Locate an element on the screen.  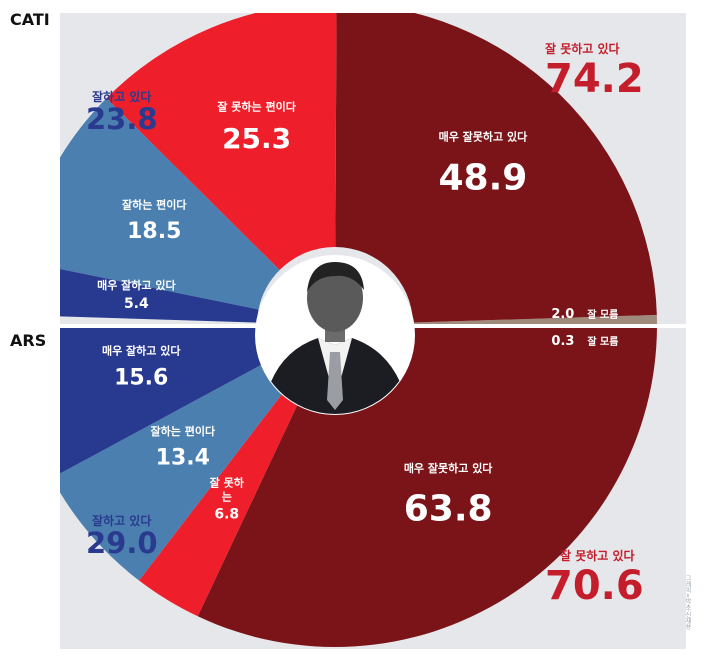
ars-slice-0-category: 매우 잘못하고 있다 is located at coordinates (448, 468).